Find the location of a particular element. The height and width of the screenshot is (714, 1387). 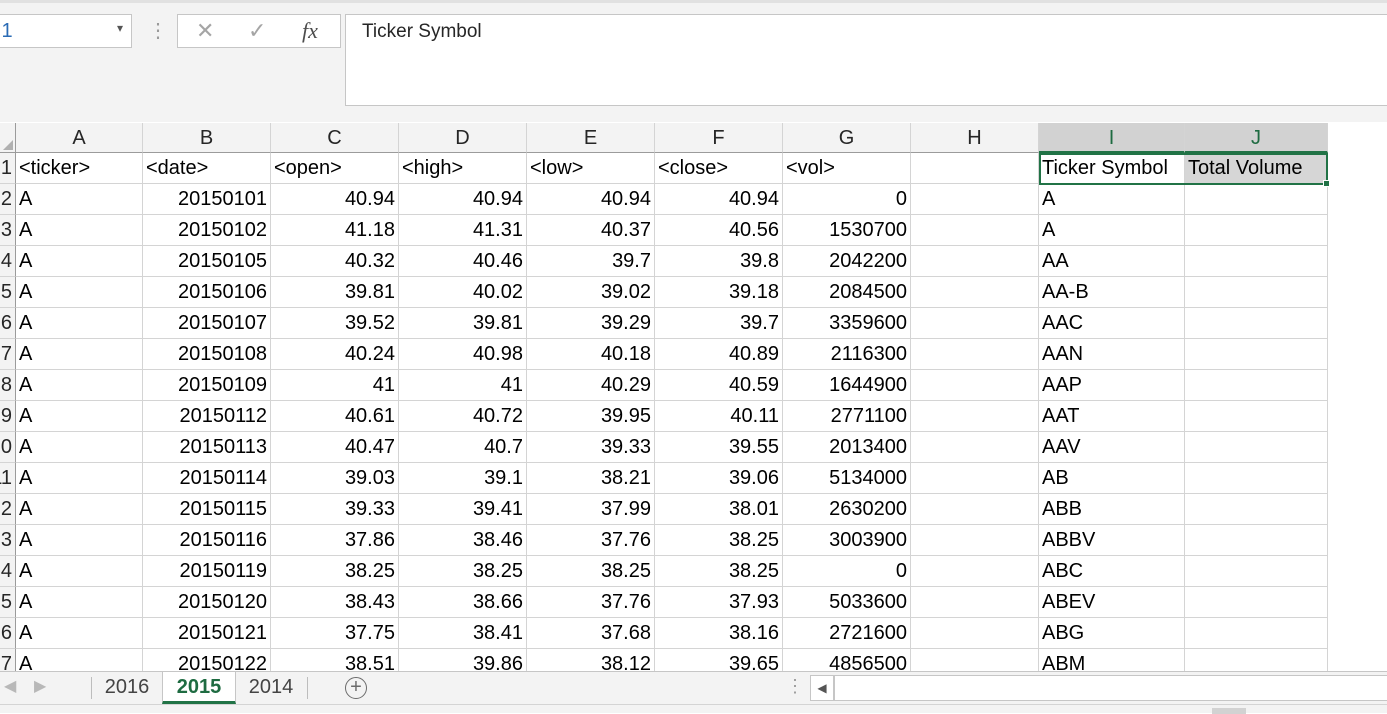

cell-d5: 40.02 is located at coordinates (463, 292).